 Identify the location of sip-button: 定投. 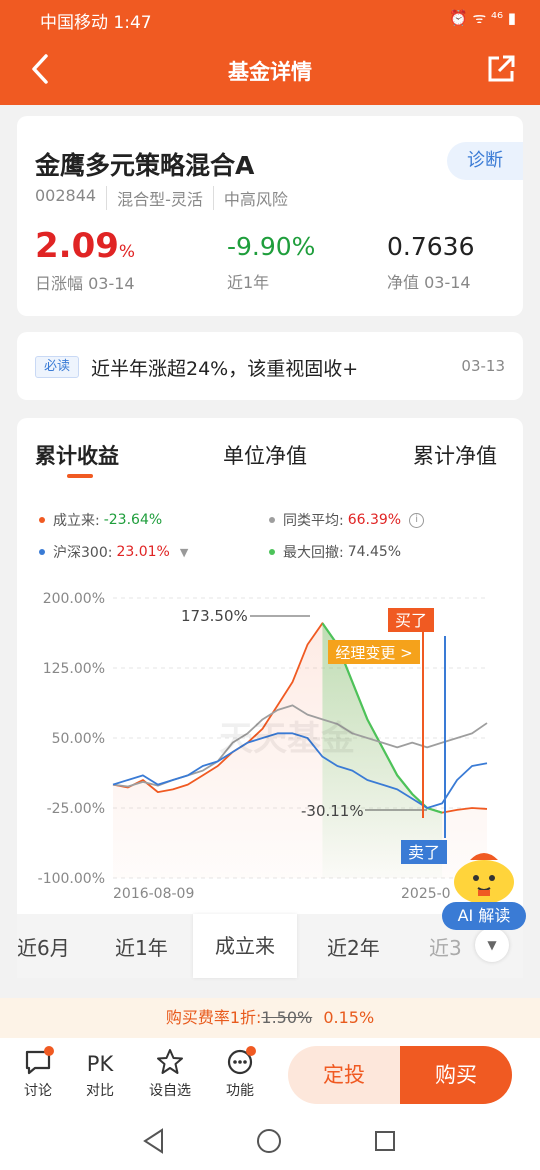
(344, 1075).